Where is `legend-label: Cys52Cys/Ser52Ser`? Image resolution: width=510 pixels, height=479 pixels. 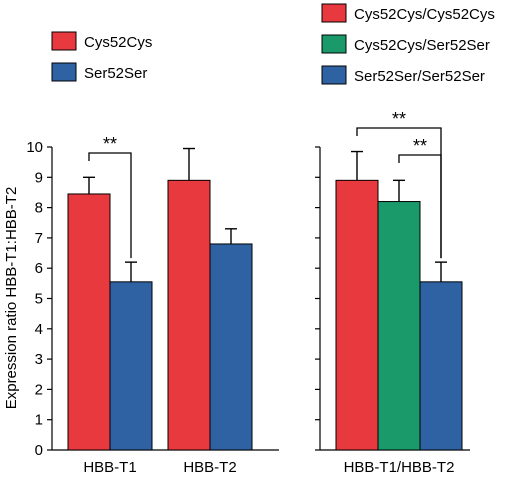
legend-label: Cys52Cys/Ser52Ser is located at coordinates (422, 45).